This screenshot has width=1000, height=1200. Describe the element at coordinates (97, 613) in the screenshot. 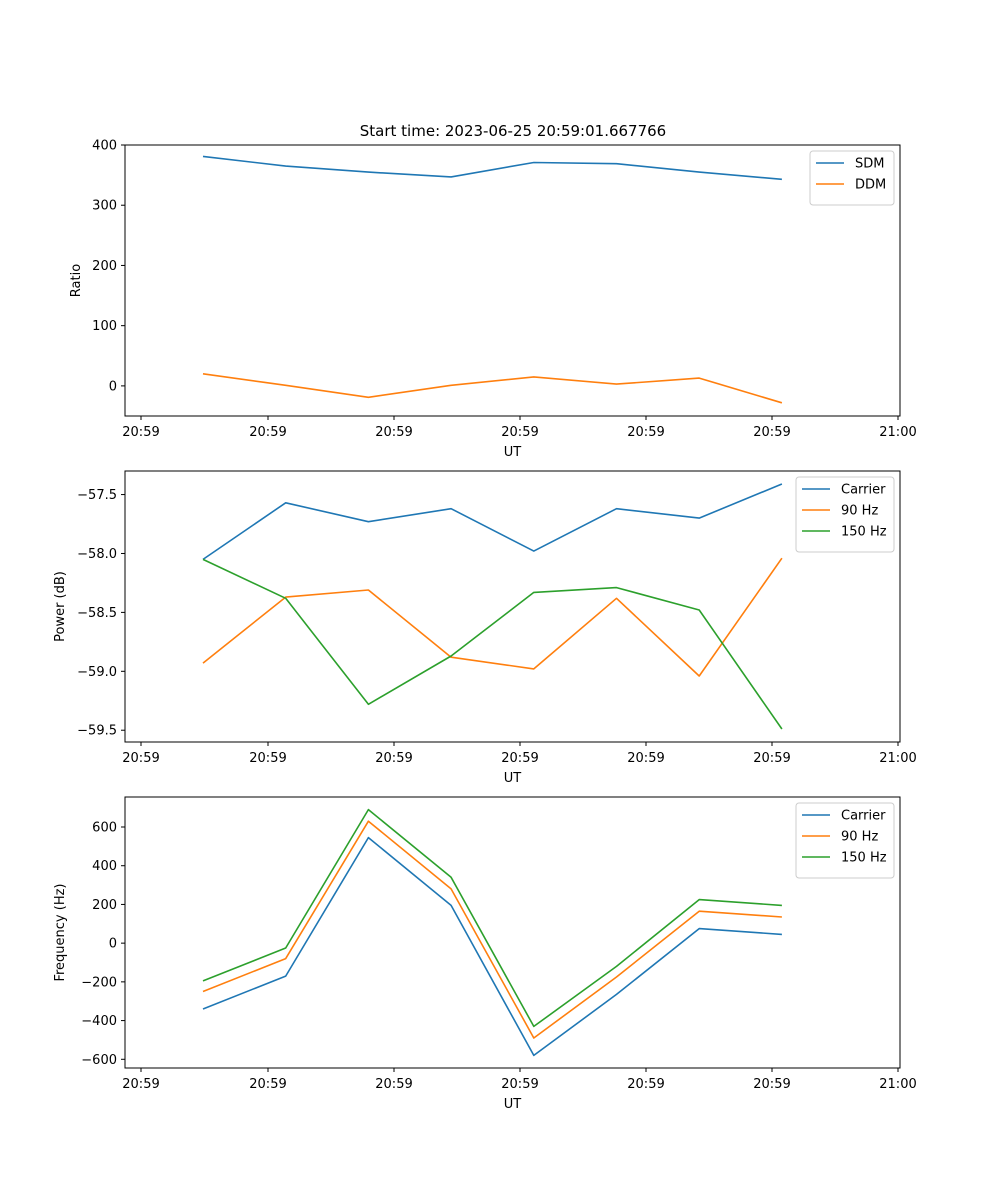

I see `y-tick-label: −58.5` at that location.